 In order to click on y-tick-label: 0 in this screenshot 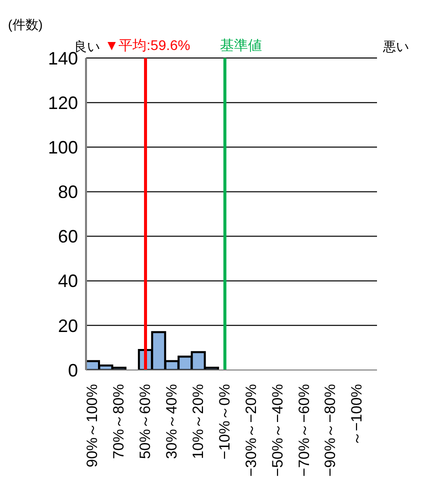, I will do `click(73, 370)`.